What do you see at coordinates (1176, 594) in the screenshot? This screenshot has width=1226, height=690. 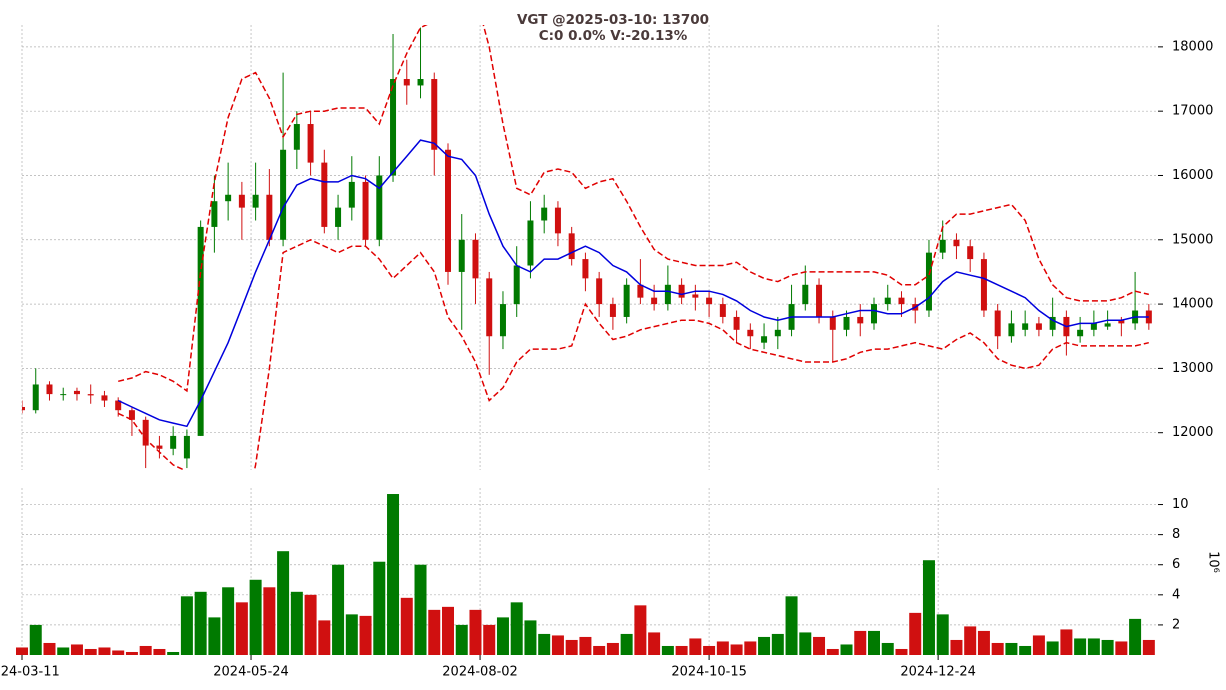 I see `y-tick-label: 4` at bounding box center [1176, 594].